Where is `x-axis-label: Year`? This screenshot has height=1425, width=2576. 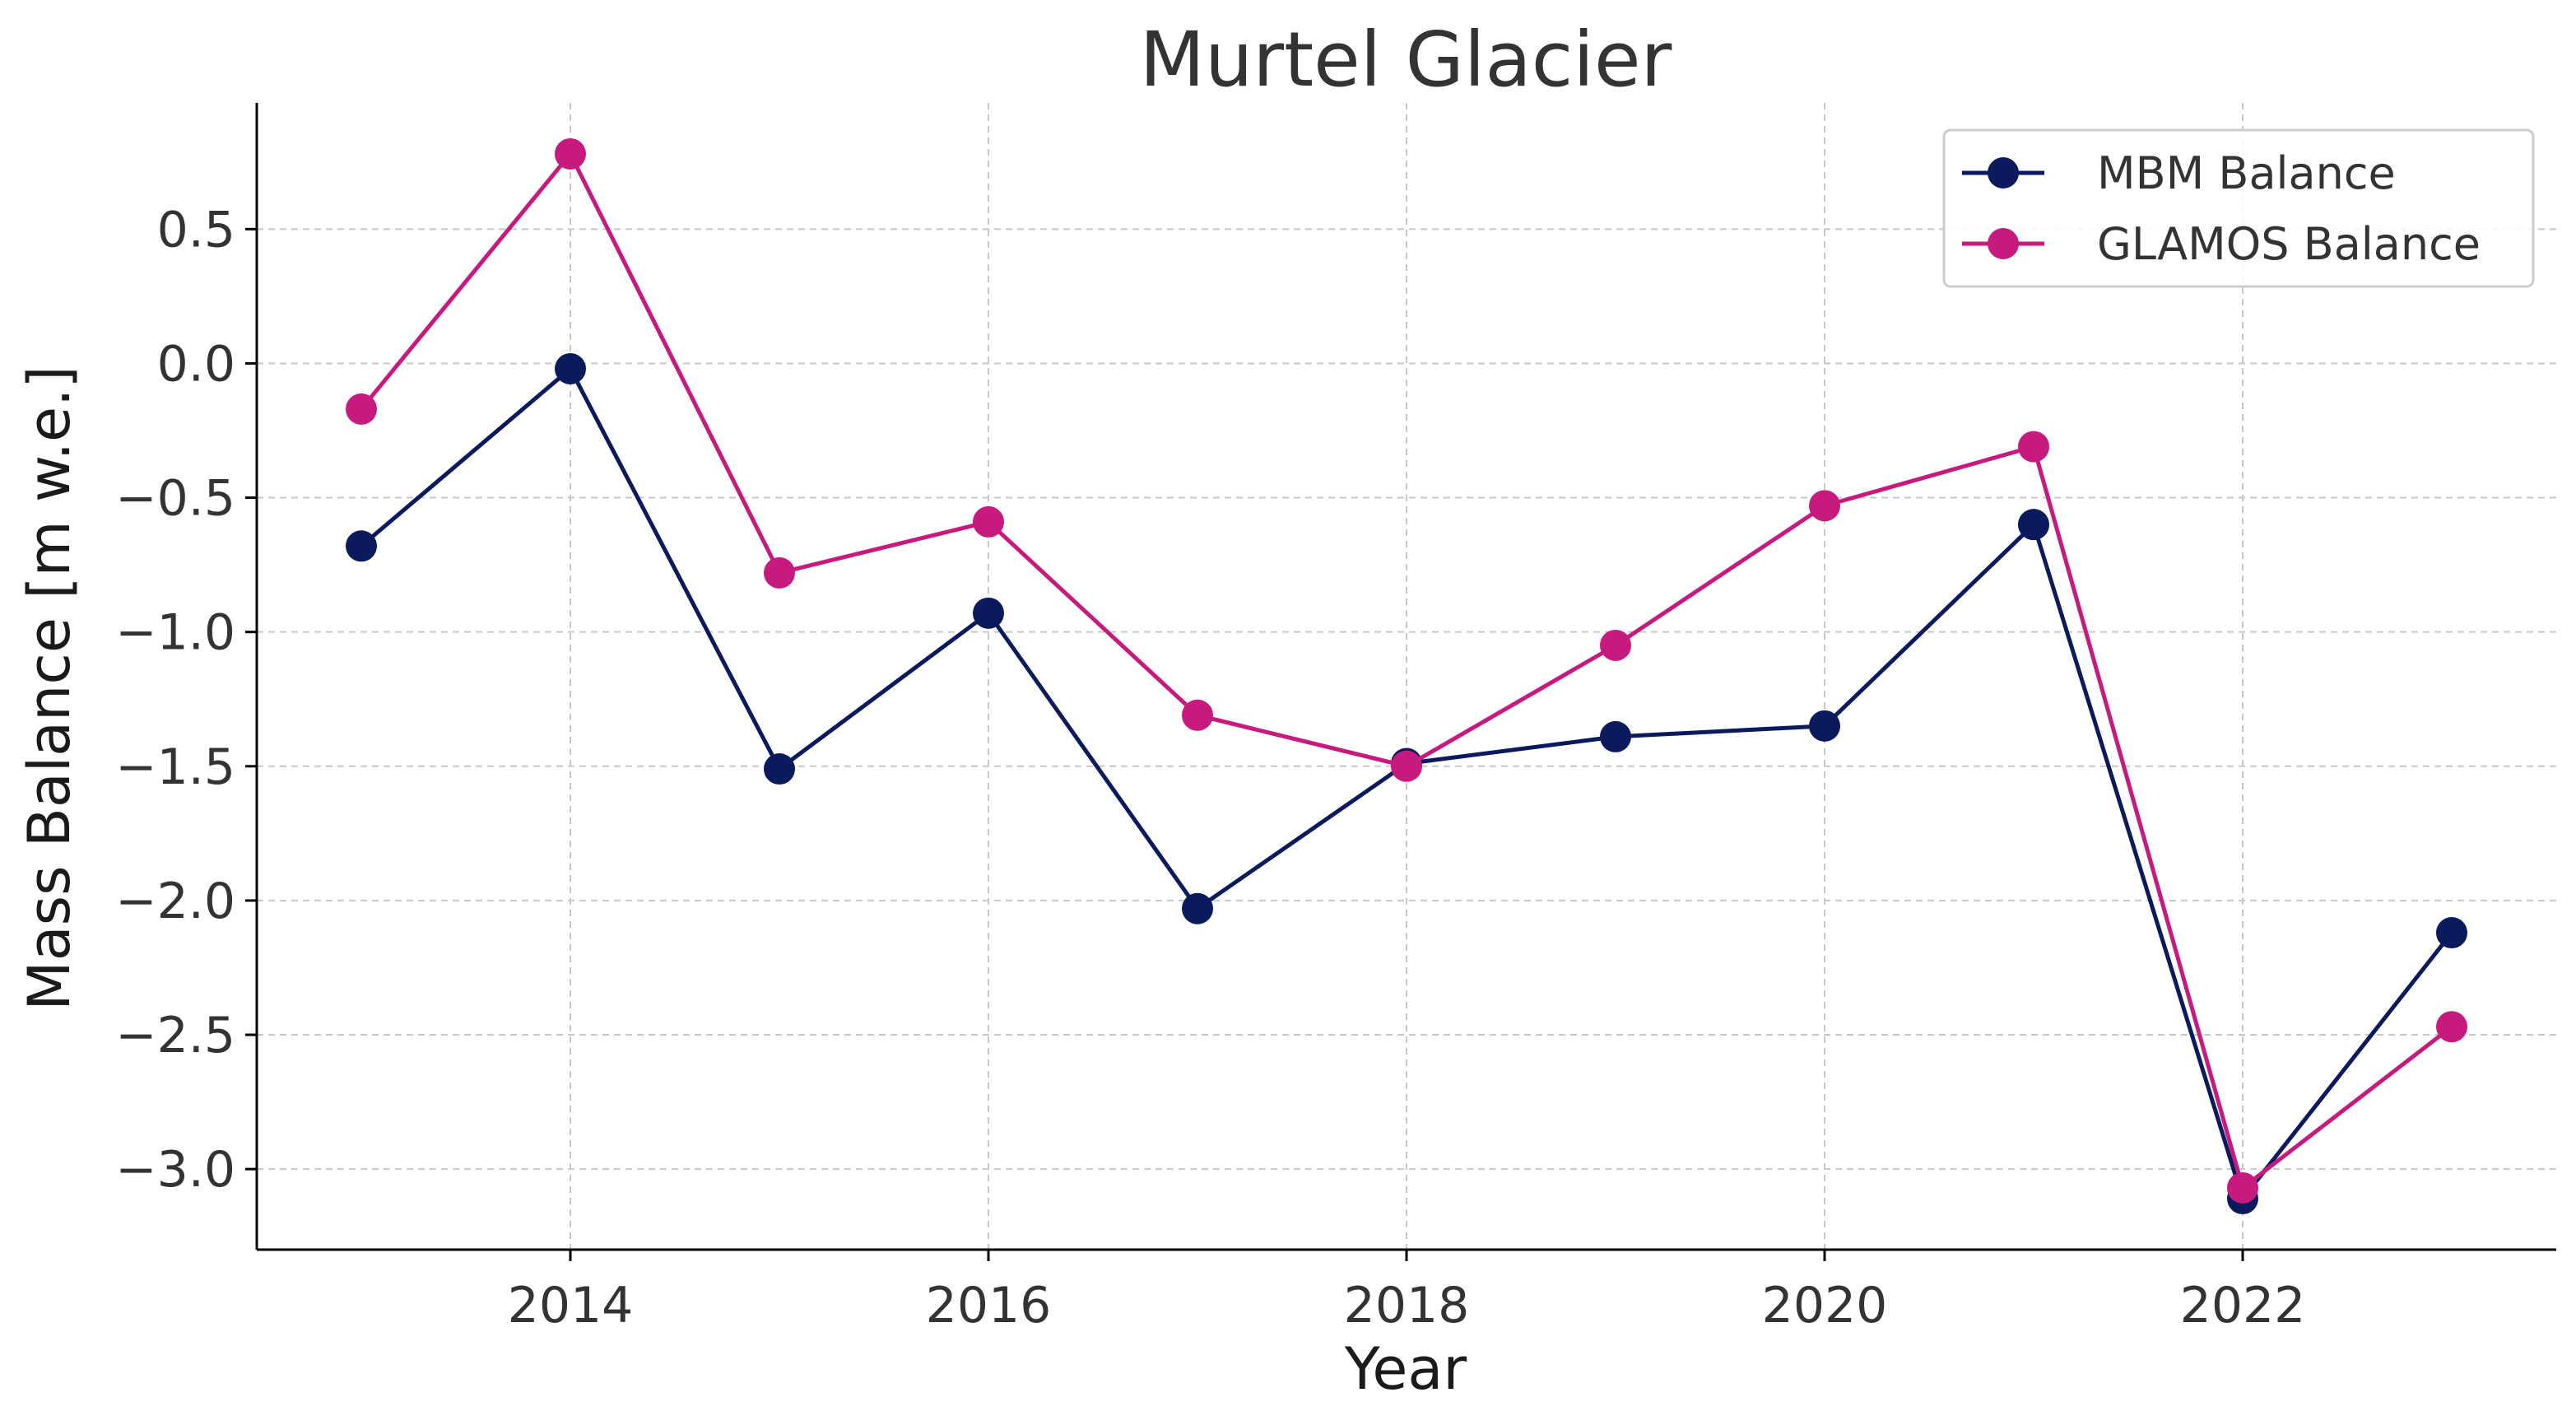
x-axis-label: Year is located at coordinates (1405, 1369).